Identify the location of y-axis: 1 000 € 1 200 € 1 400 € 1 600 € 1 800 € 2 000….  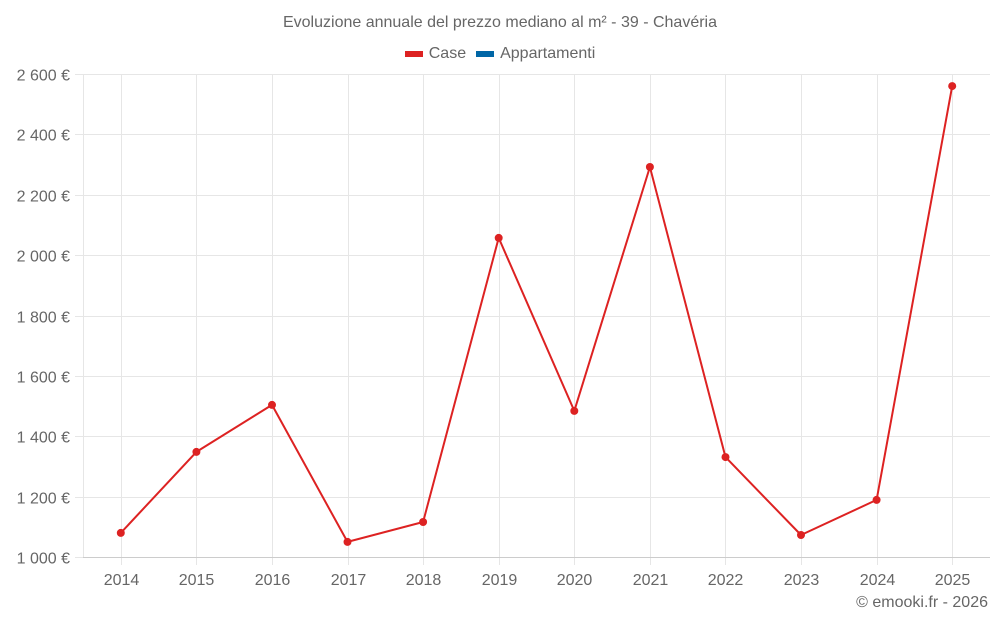
(43, 318).